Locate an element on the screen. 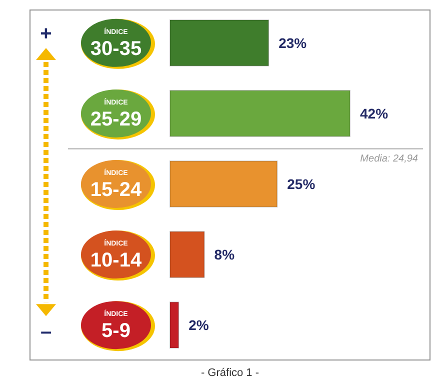 The image size is (440, 390). data-label: 42% is located at coordinates (374, 113).